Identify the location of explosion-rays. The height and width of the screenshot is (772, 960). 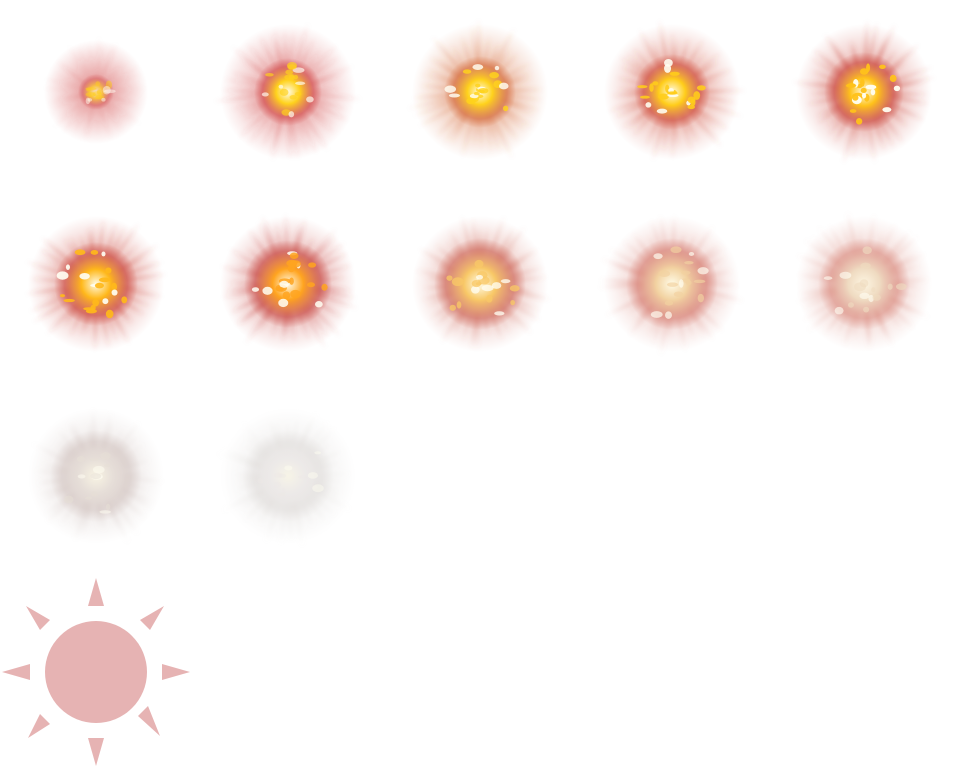
(94, 88).